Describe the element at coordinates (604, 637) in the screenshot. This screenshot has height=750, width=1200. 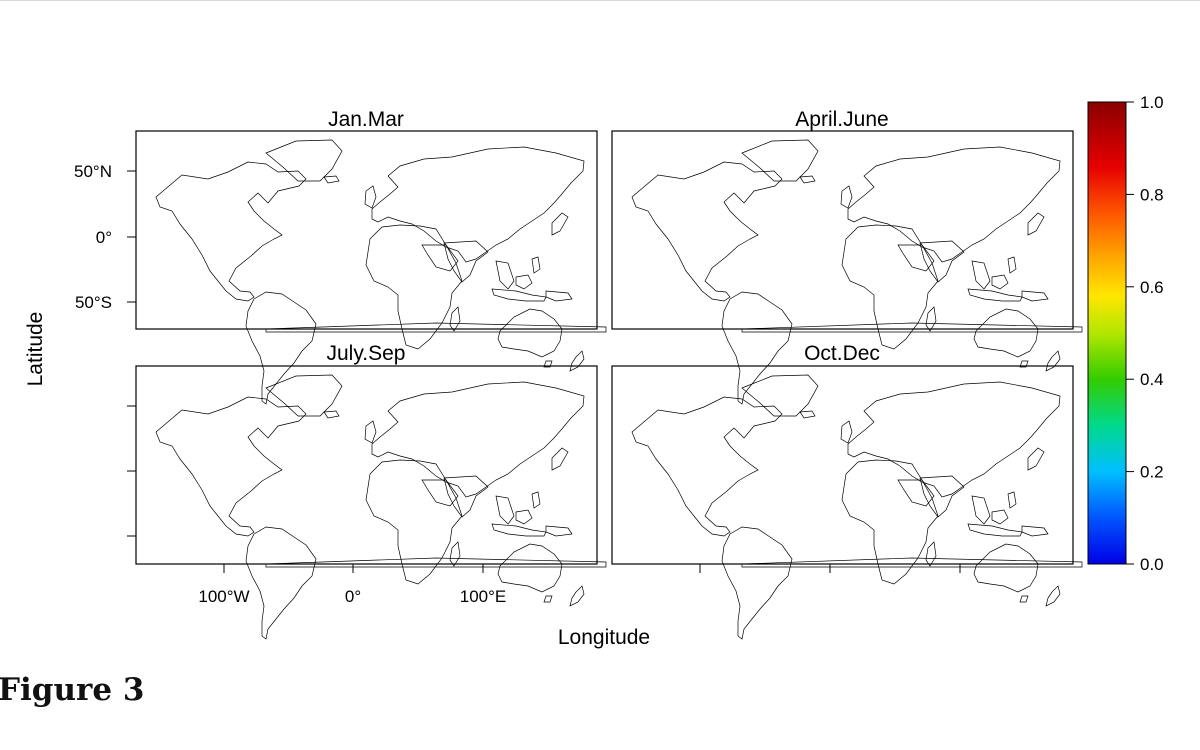
I see `x-axis-label: Longitude` at that location.